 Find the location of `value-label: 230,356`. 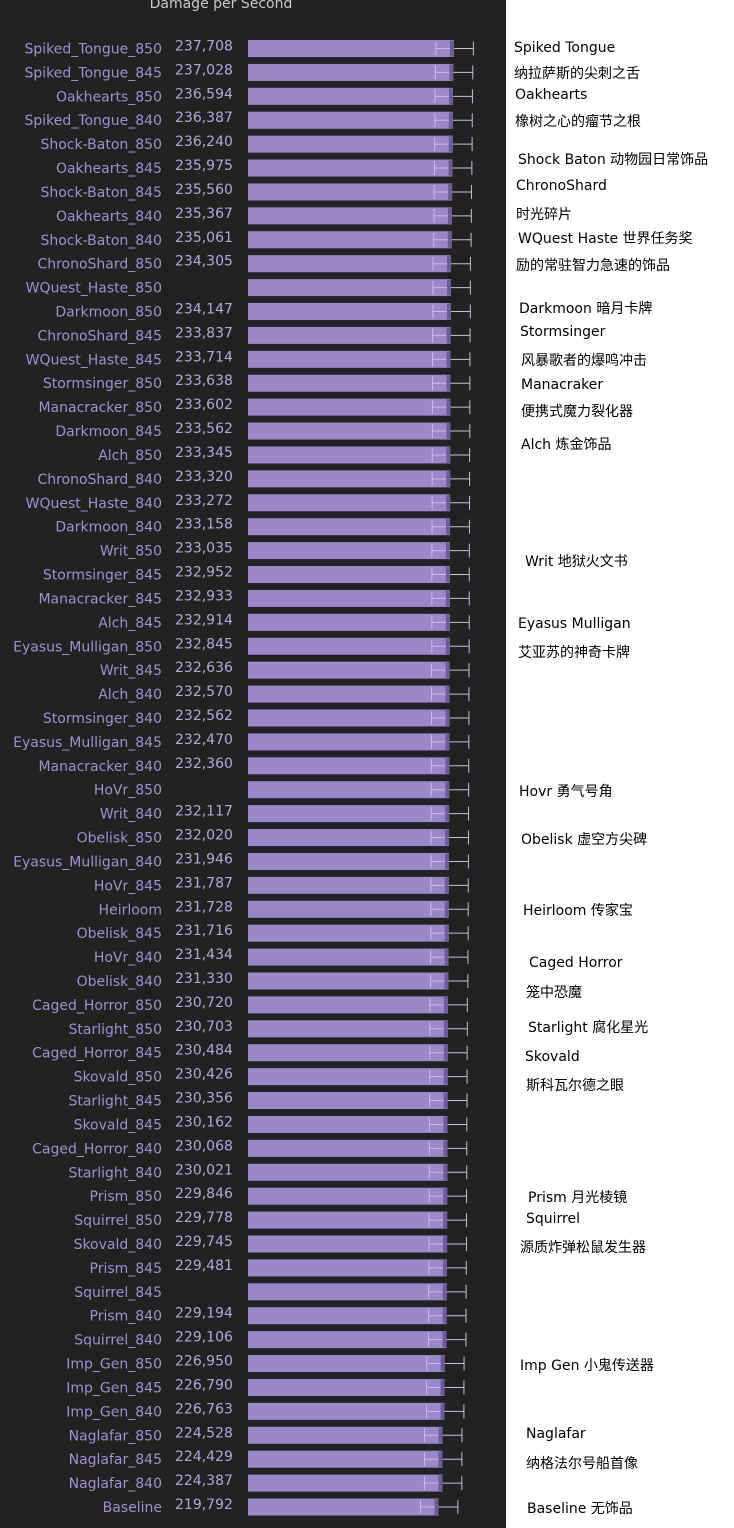

value-label: 230,356 is located at coordinates (204, 1099).